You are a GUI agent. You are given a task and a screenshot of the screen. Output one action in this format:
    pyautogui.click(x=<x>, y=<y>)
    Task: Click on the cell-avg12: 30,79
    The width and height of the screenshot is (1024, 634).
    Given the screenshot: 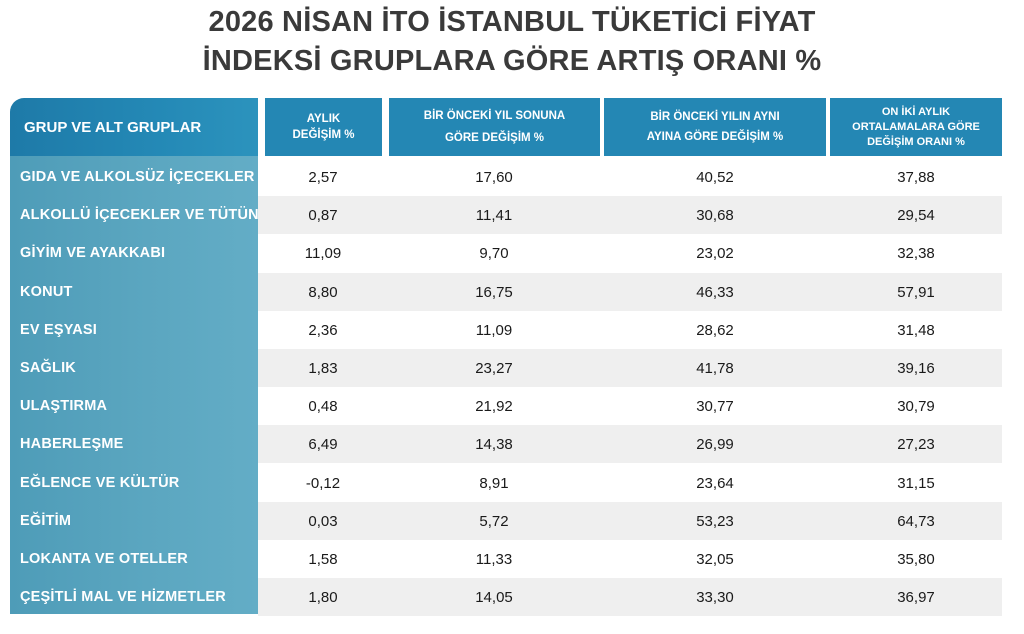 What is the action you would take?
    pyautogui.click(x=916, y=406)
    